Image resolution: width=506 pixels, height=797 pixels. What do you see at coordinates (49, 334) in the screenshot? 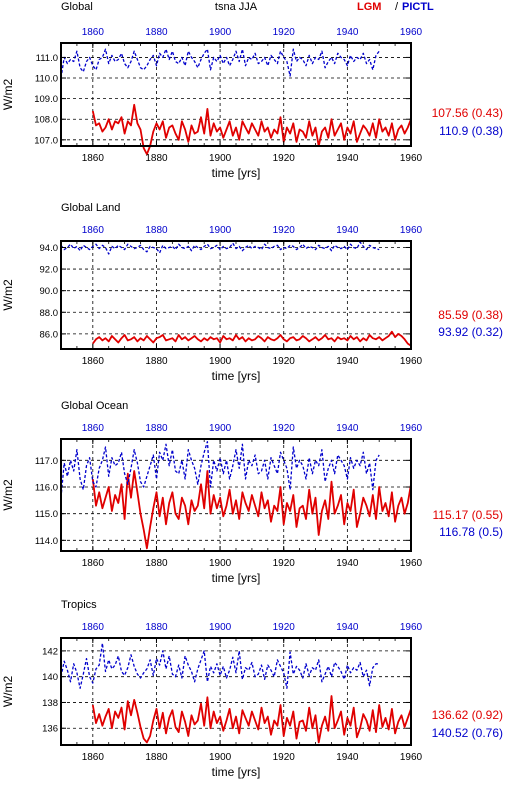
I see `y-tick-label: 86.0` at bounding box center [49, 334].